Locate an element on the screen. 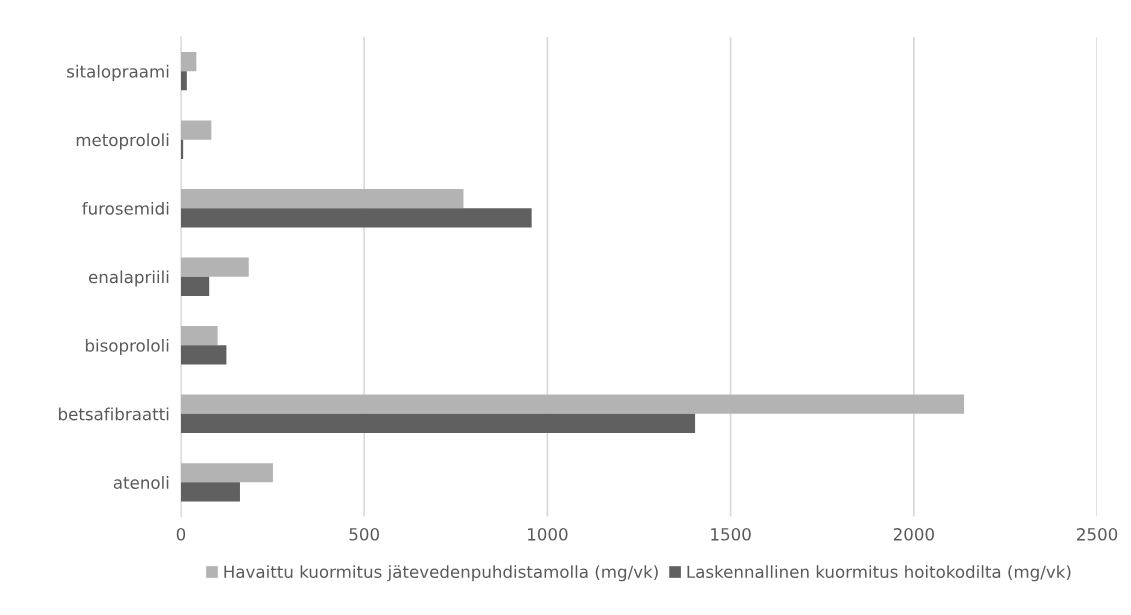 This screenshot has width=1131, height=615. y-tick-label: metoprololi is located at coordinates (122, 141).